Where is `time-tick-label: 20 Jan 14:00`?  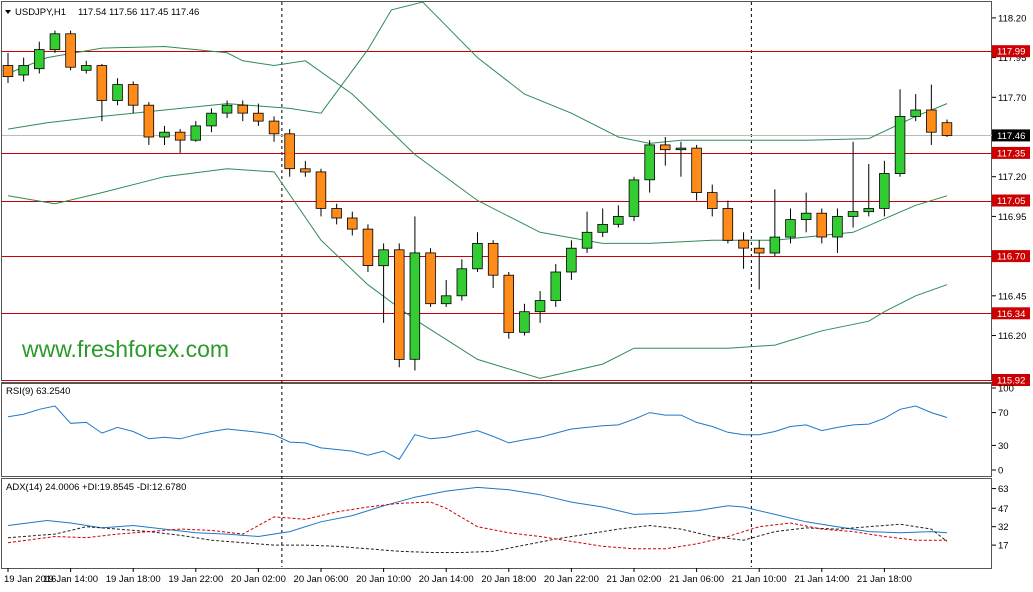 time-tick-label: 20 Jan 14:00 is located at coordinates (446, 579).